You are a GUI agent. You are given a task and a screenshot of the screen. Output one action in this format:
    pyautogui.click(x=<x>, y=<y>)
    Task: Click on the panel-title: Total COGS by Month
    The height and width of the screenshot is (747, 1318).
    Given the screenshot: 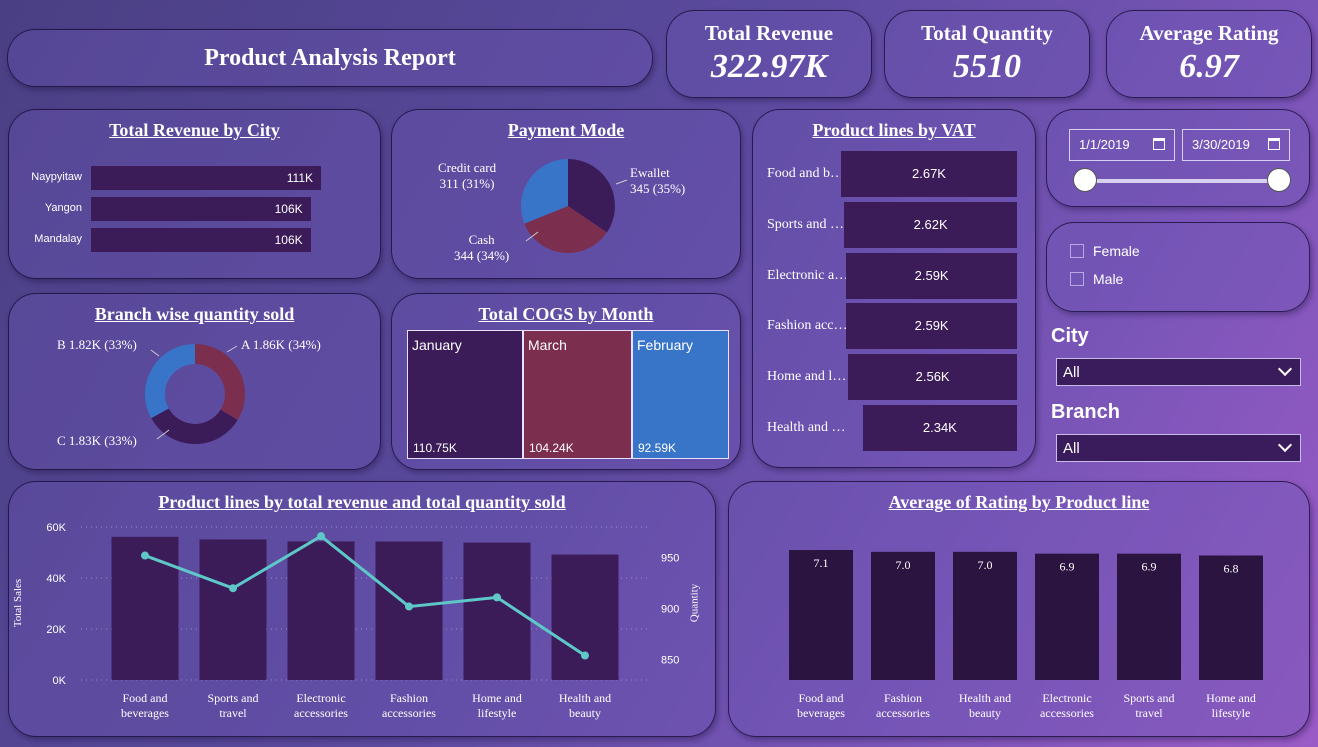 What is the action you would take?
    pyautogui.click(x=566, y=314)
    